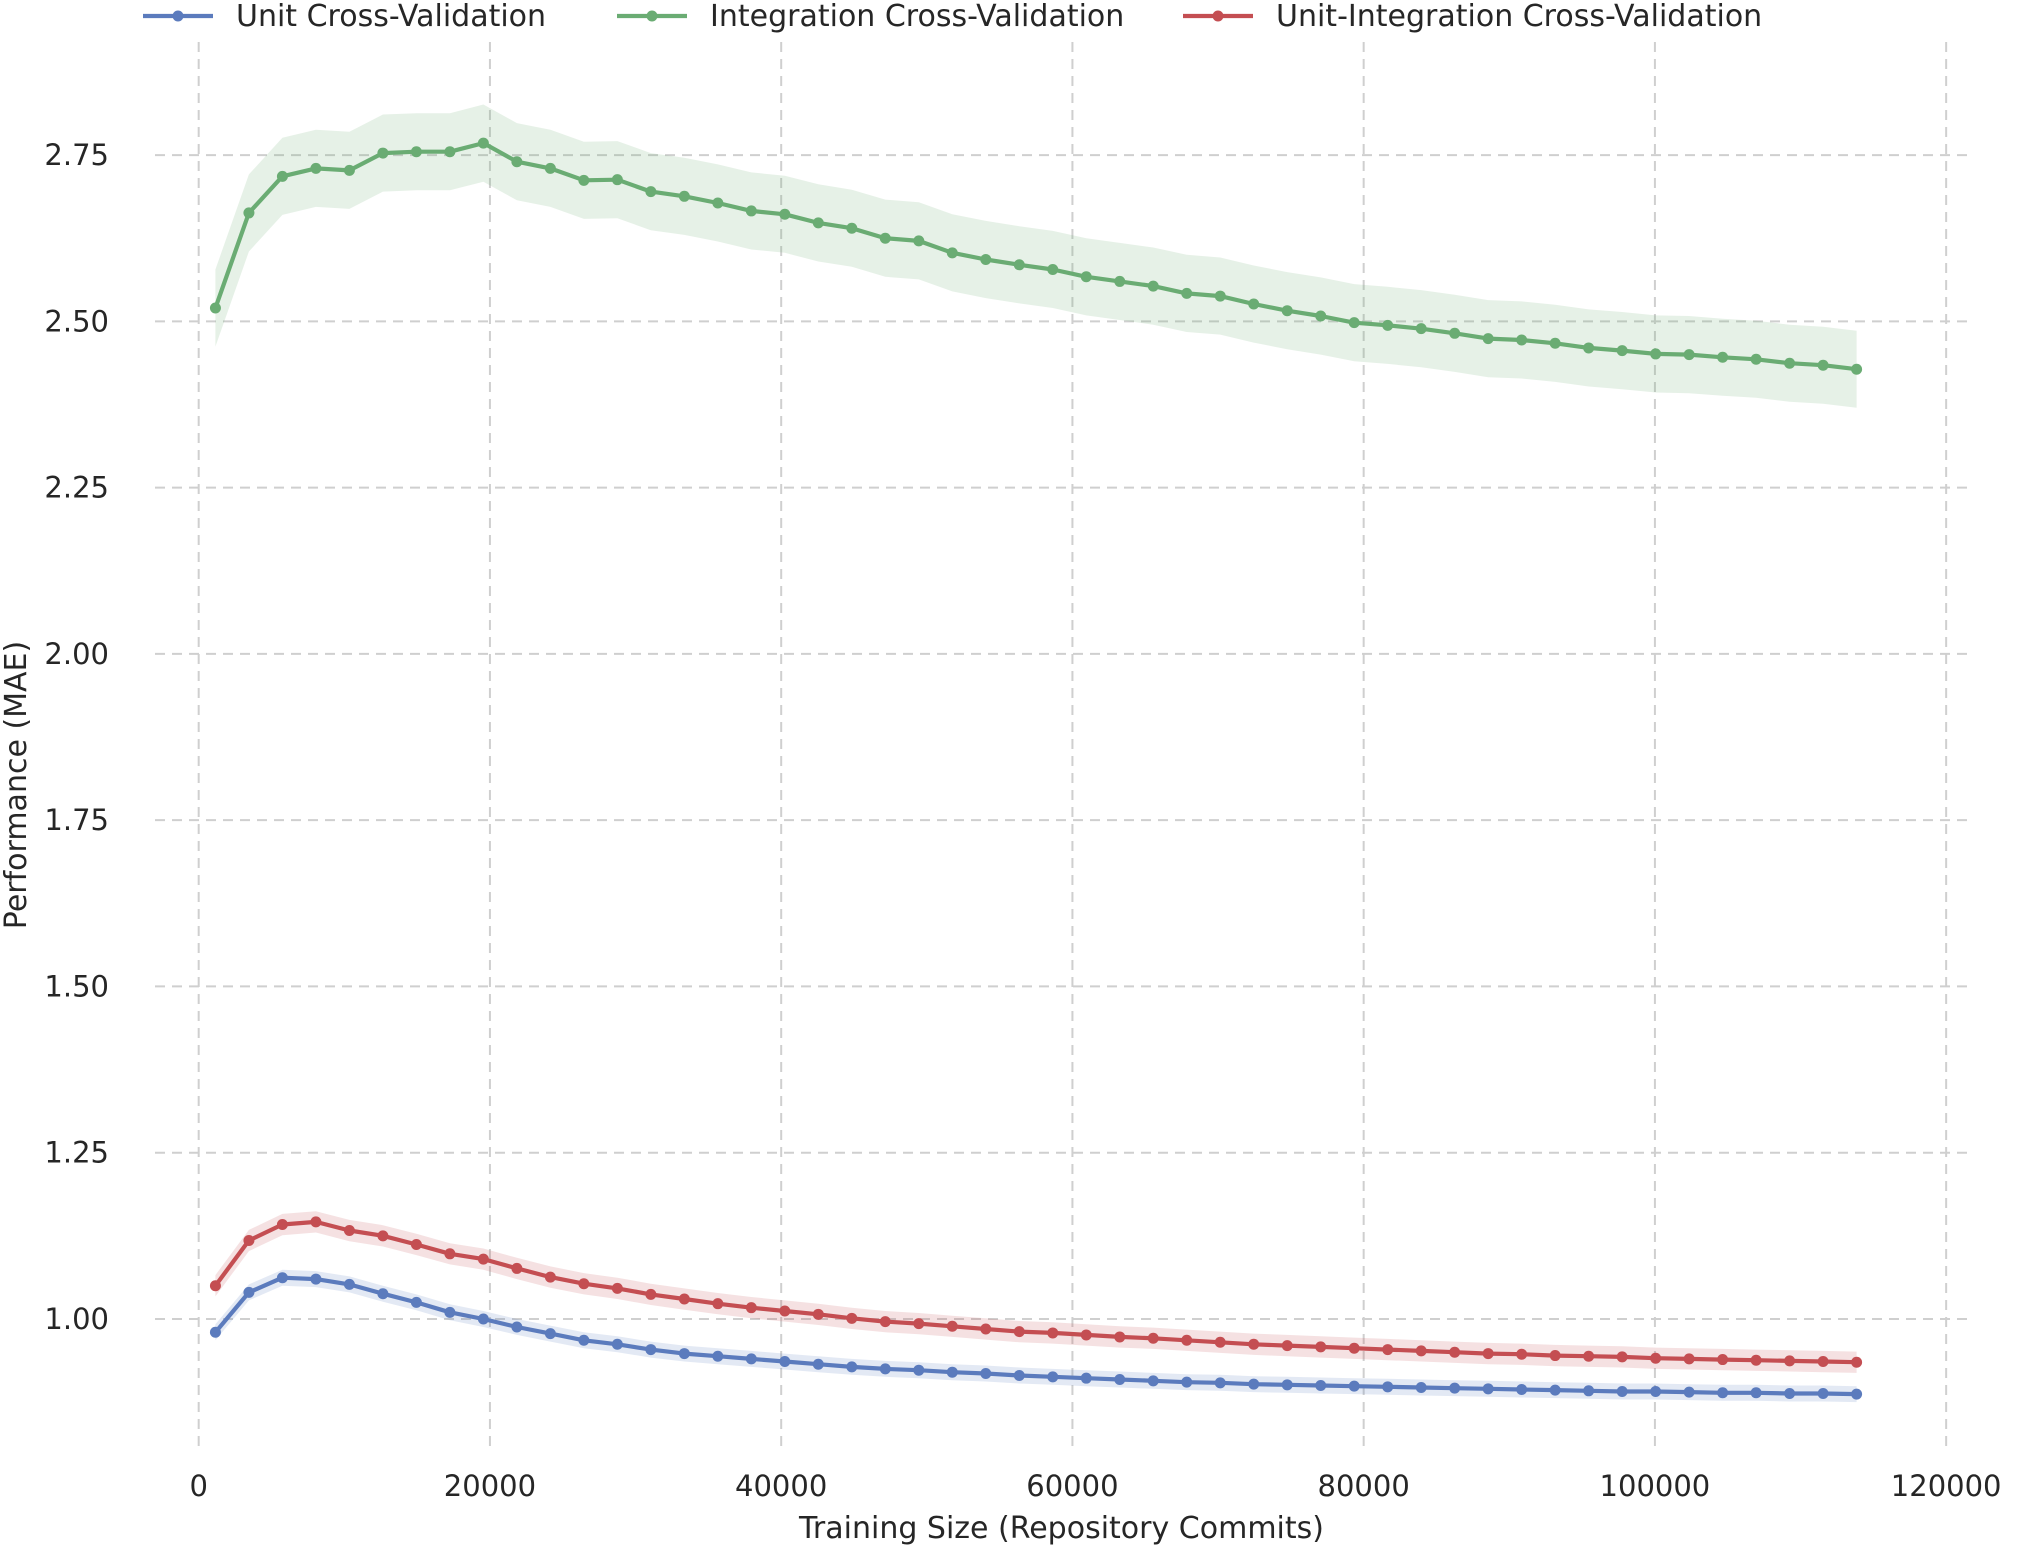 This screenshot has height=1552, width=2020. What do you see at coordinates (344, 17) in the screenshot?
I see `legend-item: Unit Cross-Validation` at bounding box center [344, 17].